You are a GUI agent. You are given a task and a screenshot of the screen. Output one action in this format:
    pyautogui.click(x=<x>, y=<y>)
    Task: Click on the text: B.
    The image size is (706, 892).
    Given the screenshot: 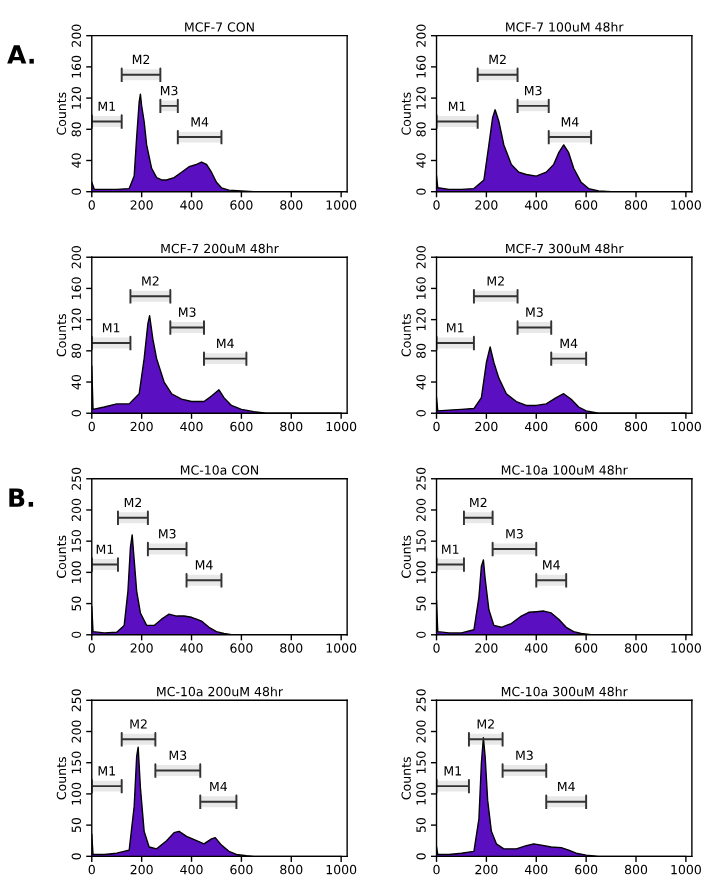 What is the action you would take?
    pyautogui.click(x=21, y=497)
    